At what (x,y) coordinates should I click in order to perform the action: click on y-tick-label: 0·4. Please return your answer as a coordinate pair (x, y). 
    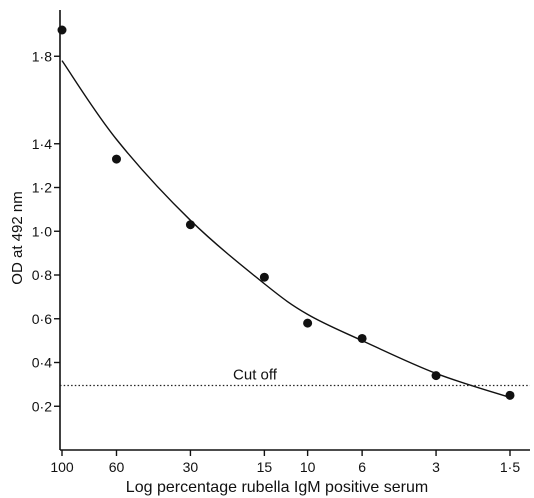
    Looking at the image, I should click on (42, 363).